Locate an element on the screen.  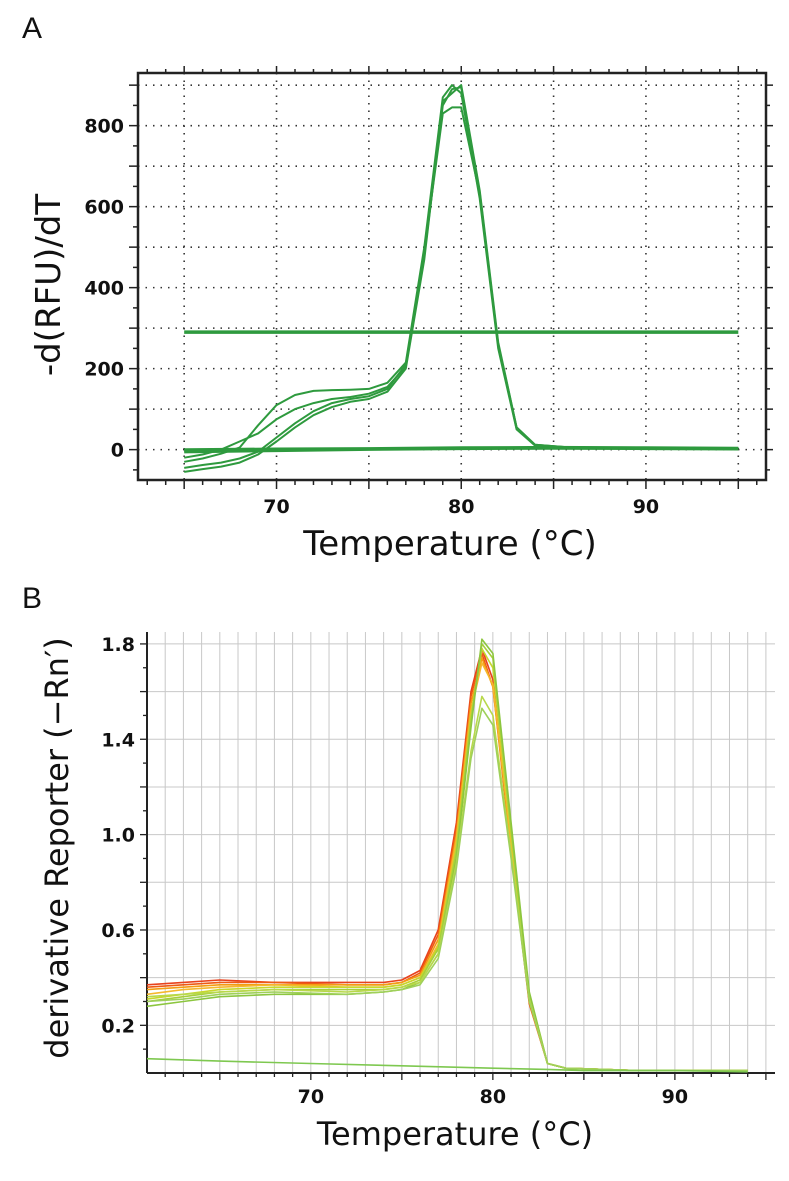
y-tick-label: 800 is located at coordinates (104, 127).